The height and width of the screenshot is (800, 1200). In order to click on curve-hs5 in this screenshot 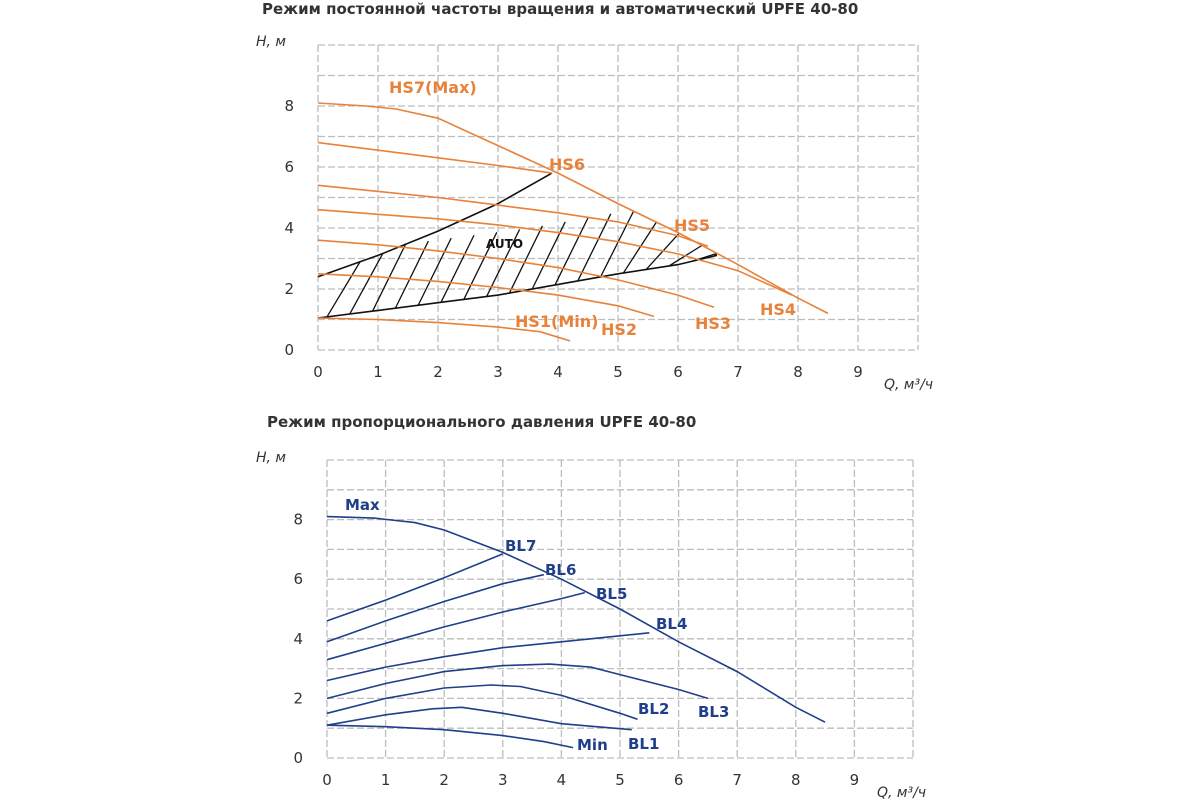, I will do `click(513, 216)`.